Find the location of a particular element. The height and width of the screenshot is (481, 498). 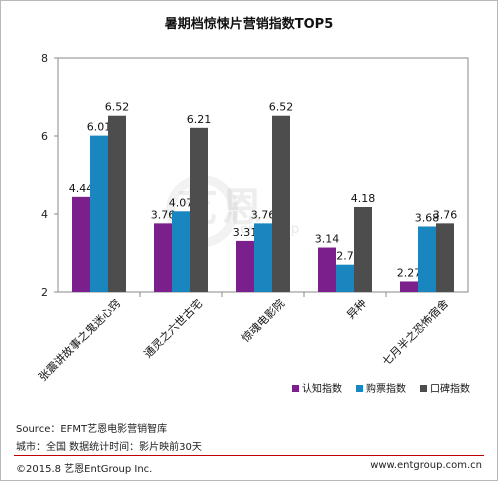

data-label: 4.18 is located at coordinates (363, 198).